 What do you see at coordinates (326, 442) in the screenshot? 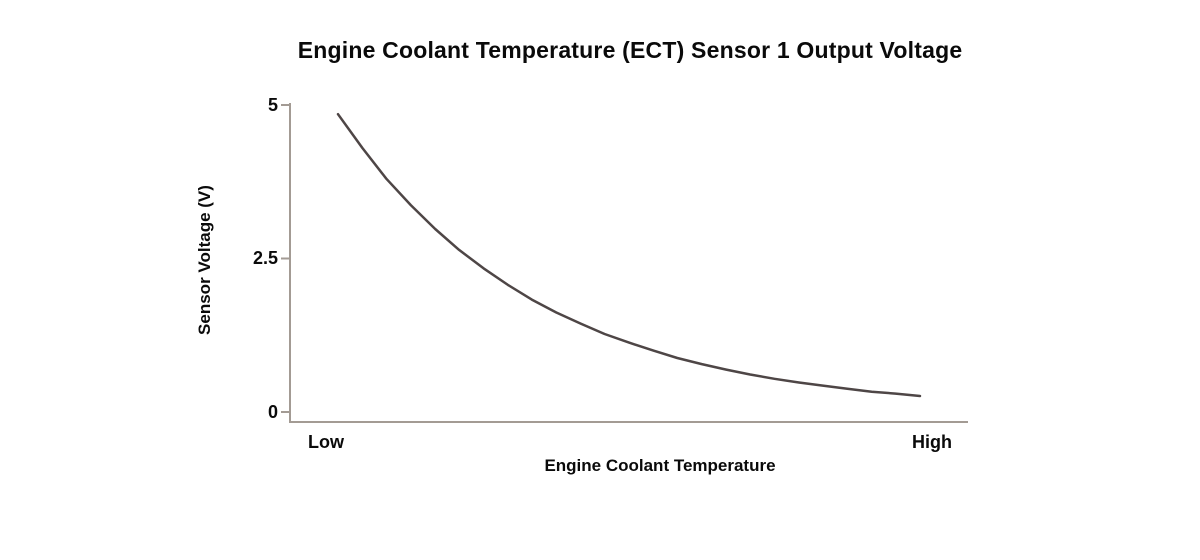
I see `x-tick-label-low: Low` at bounding box center [326, 442].